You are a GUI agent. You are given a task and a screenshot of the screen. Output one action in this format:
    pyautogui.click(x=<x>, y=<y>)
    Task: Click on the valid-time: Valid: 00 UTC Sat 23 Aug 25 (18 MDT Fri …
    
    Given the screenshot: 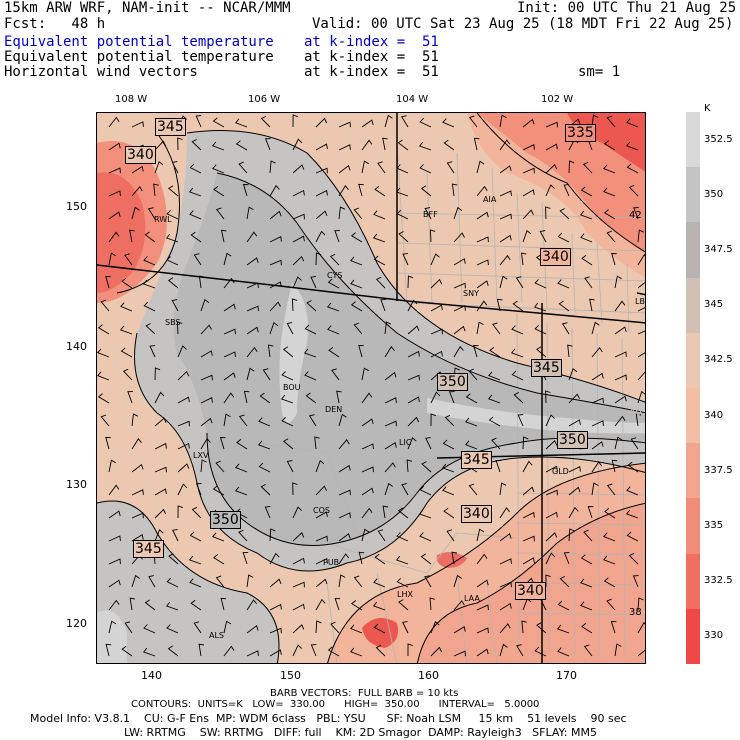 What is the action you would take?
    pyautogui.click(x=523, y=24)
    